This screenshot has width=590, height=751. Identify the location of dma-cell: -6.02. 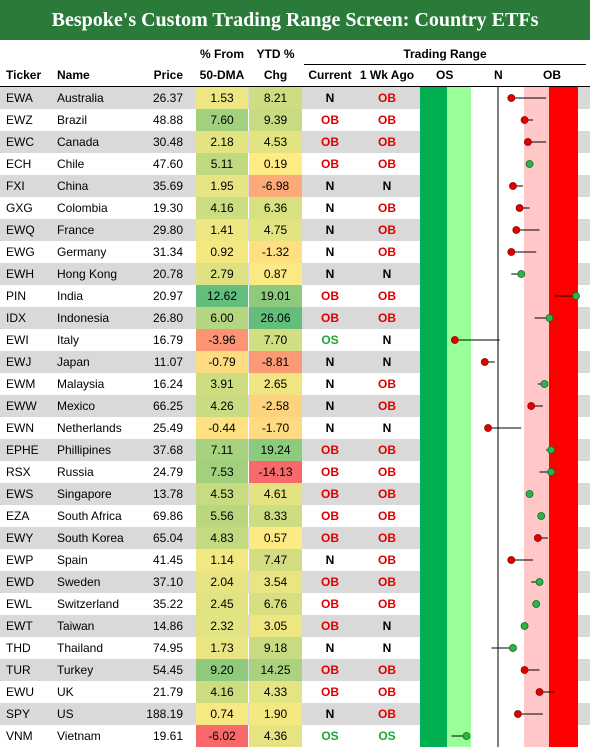
(222, 736).